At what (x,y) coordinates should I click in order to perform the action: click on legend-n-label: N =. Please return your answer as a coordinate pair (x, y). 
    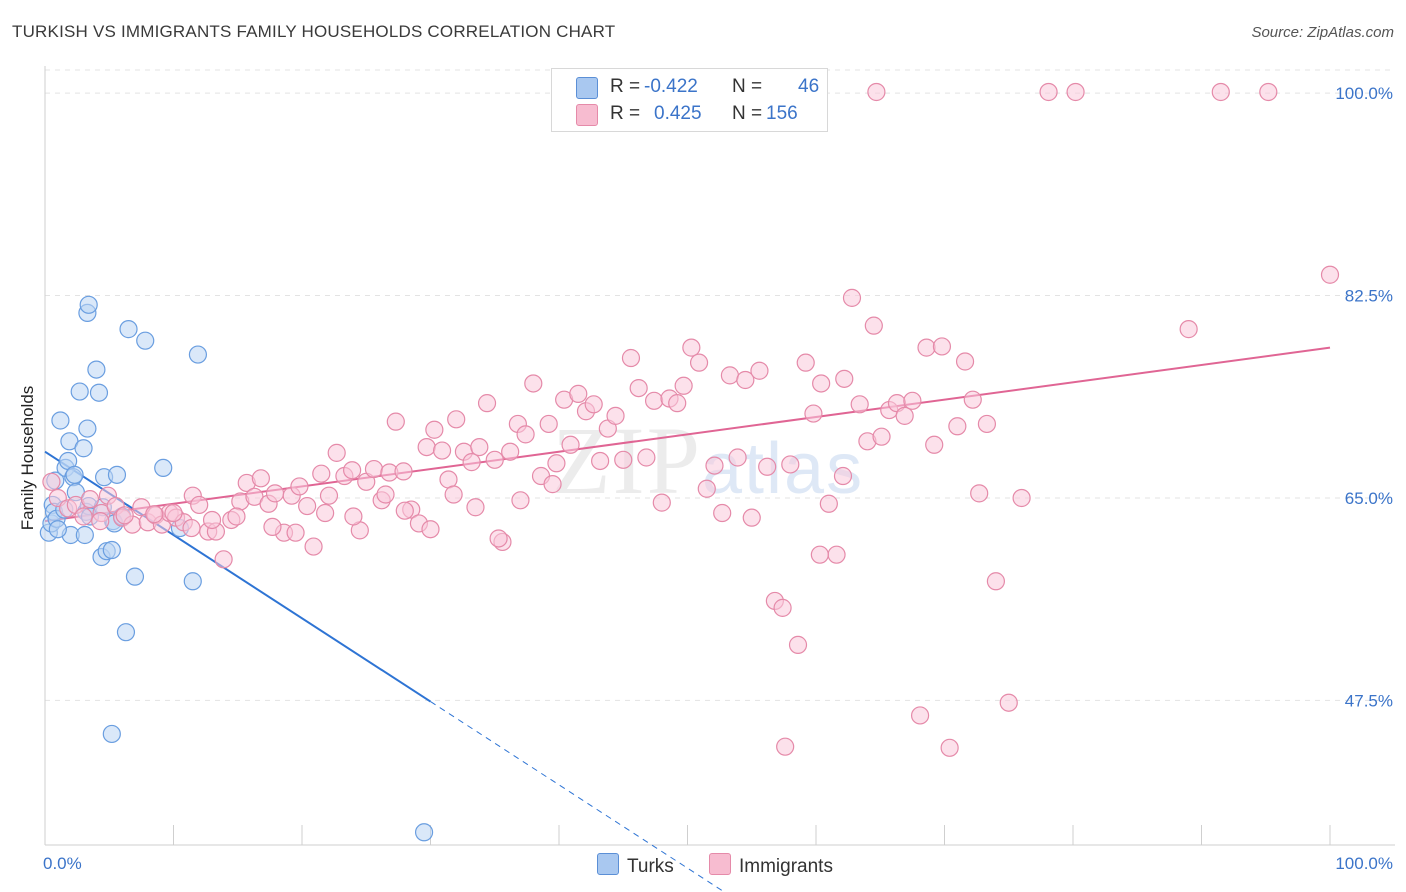
    Looking at the image, I should click on (747, 113).